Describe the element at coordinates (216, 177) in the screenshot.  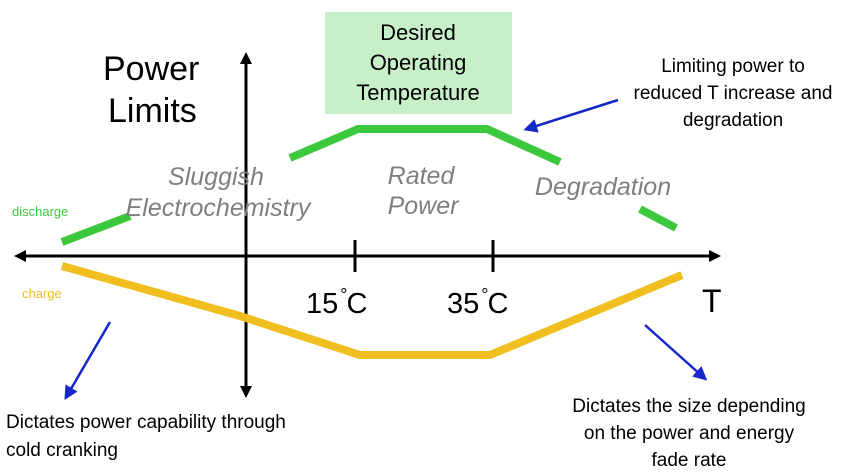
I see `region-sluggish-line1: Sluggish` at that location.